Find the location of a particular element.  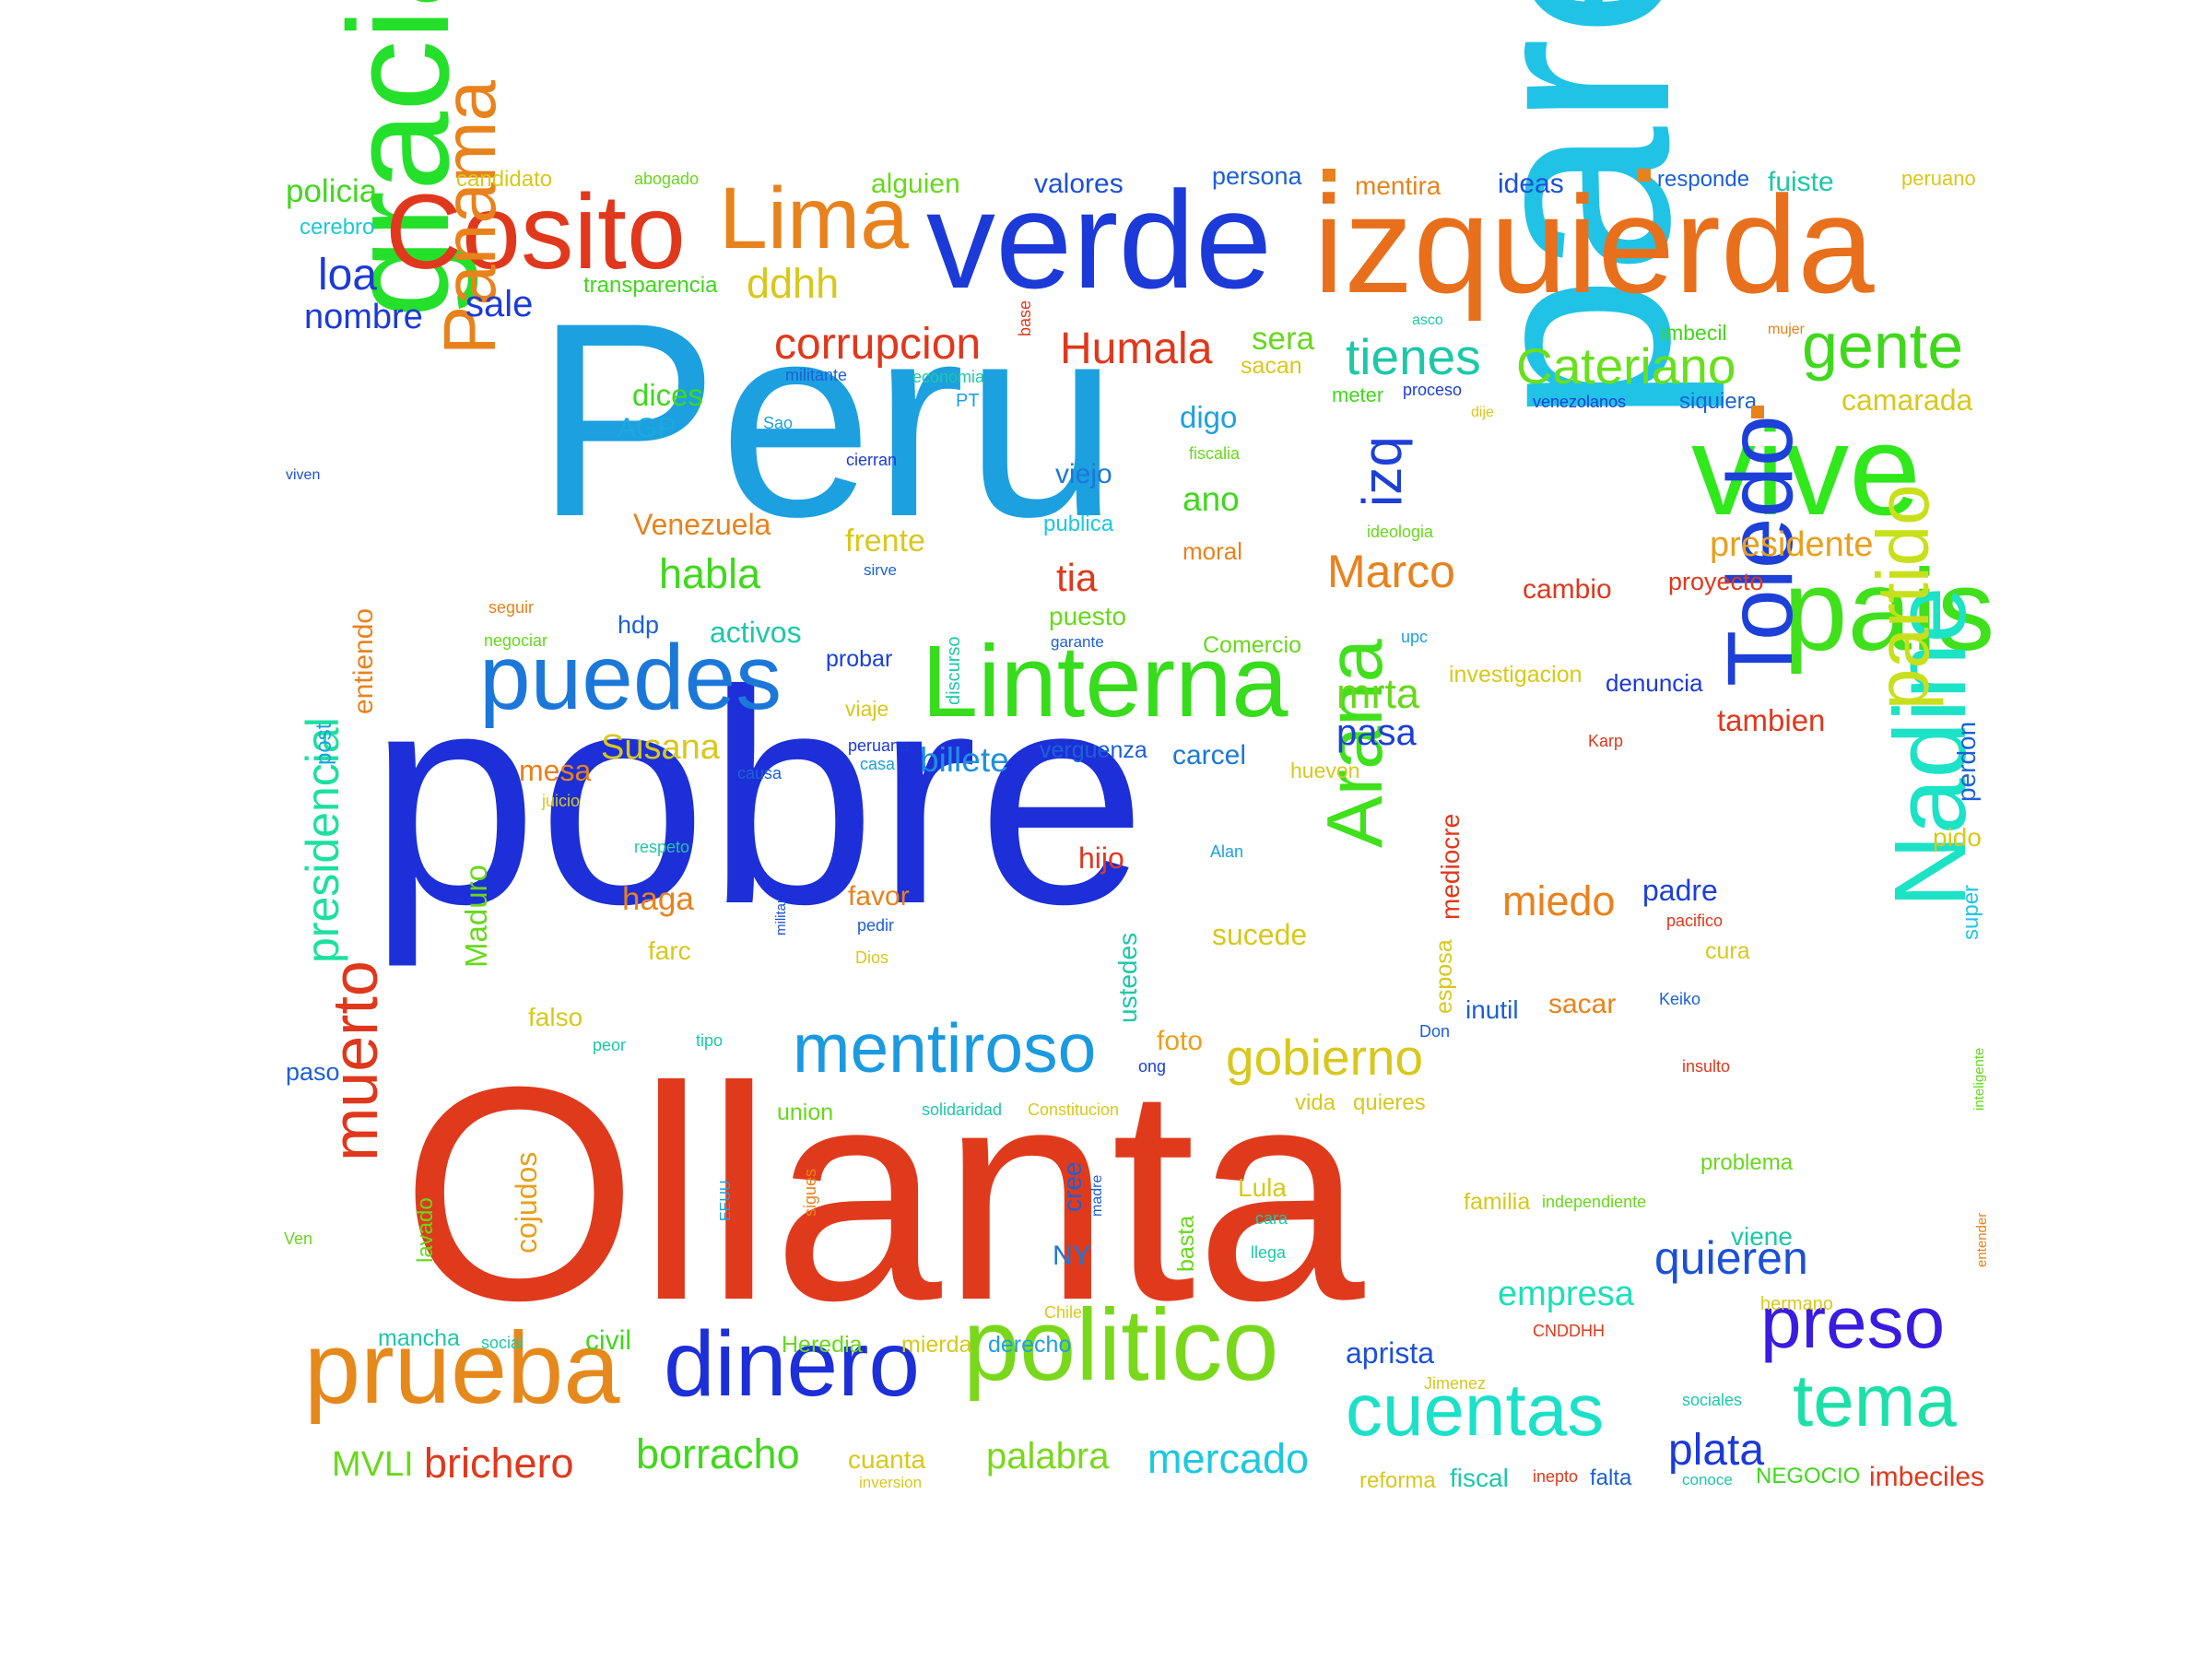

word-asco: asco is located at coordinates (1427, 320).